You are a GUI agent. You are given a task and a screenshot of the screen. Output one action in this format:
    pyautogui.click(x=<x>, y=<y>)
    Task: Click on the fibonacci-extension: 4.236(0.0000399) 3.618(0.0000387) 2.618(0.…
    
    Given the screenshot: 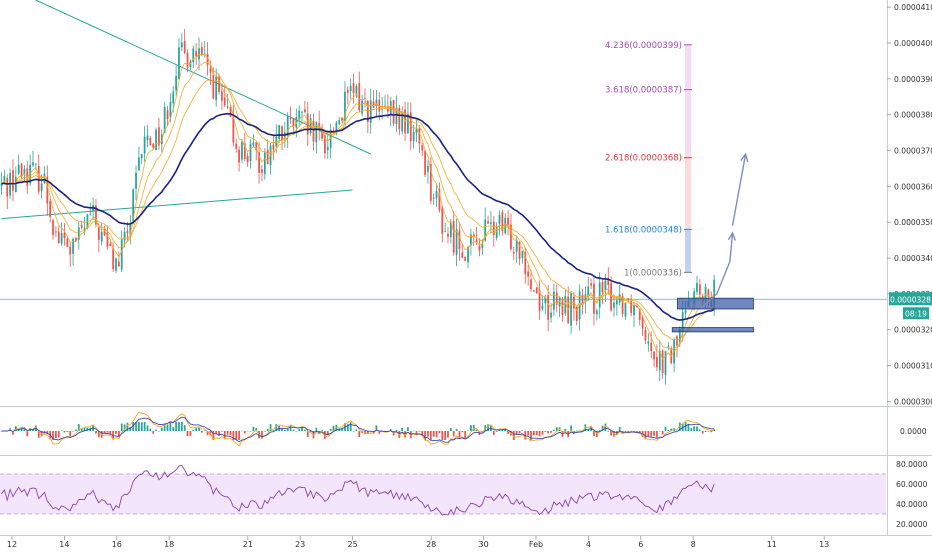 What is the action you would take?
    pyautogui.click(x=648, y=160)
    